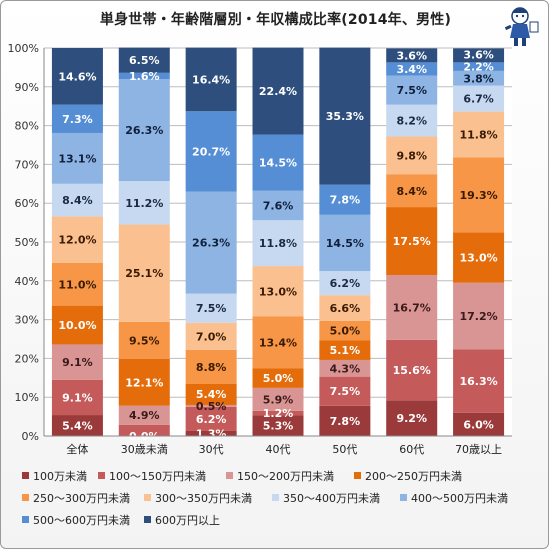 This screenshot has height=551, width=551. I want to click on data-label: 7.0%, so click(211, 336).